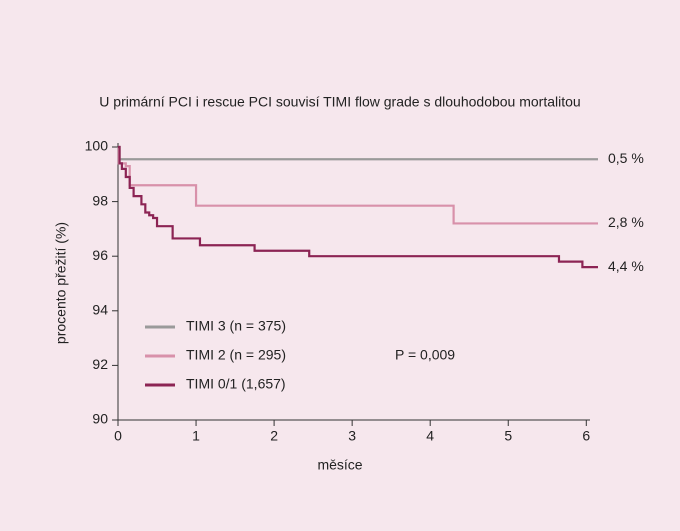  Describe the element at coordinates (626, 266) in the screenshot. I see `end-label: 4,4 %` at that location.